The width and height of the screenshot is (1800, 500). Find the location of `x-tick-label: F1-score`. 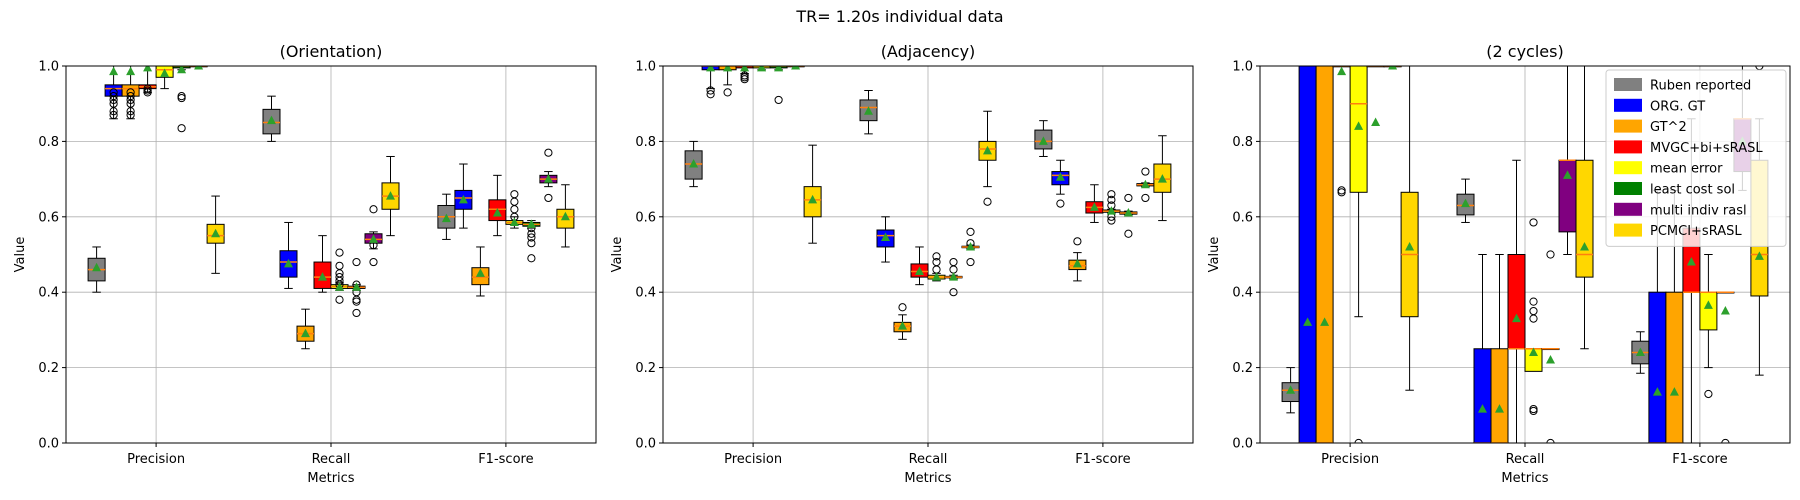

x-tick-label: F1-score is located at coordinates (1699, 459).